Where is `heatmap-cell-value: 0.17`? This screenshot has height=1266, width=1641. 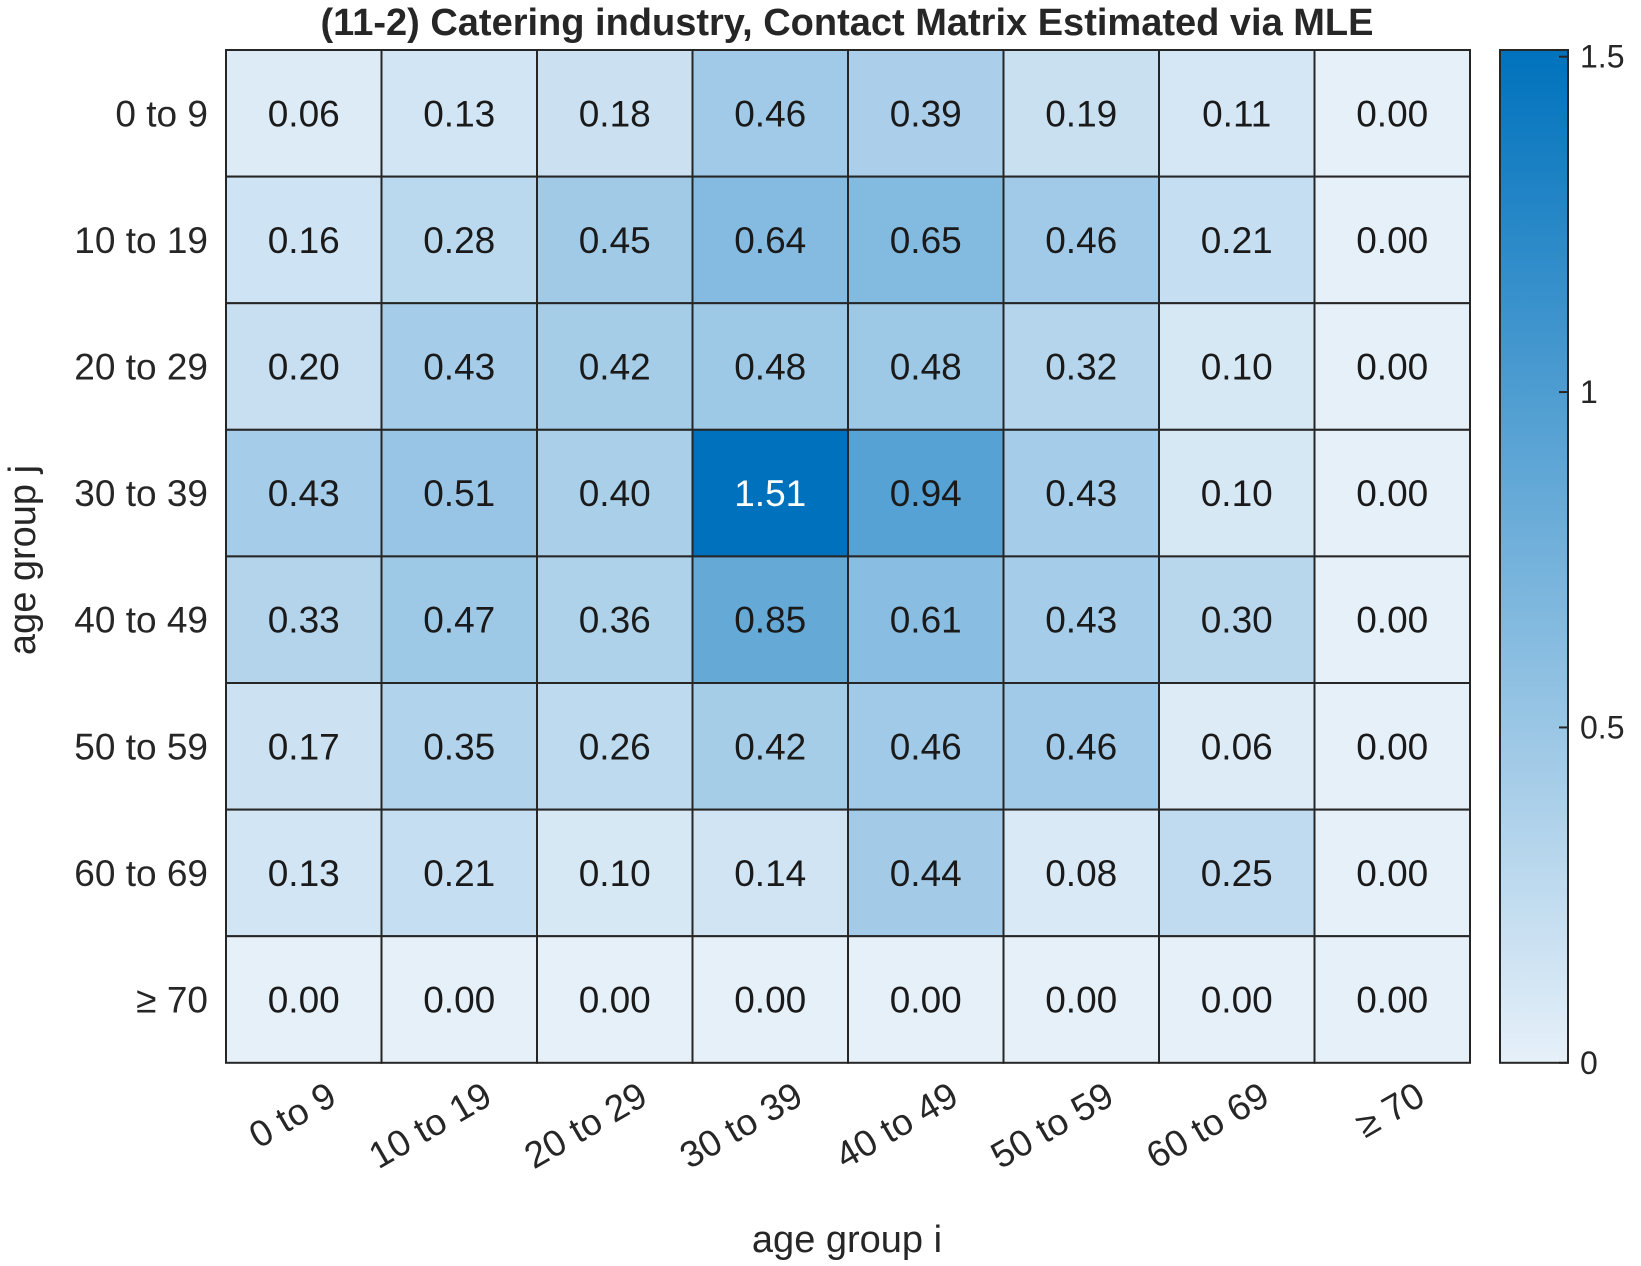 heatmap-cell-value: 0.17 is located at coordinates (304, 746).